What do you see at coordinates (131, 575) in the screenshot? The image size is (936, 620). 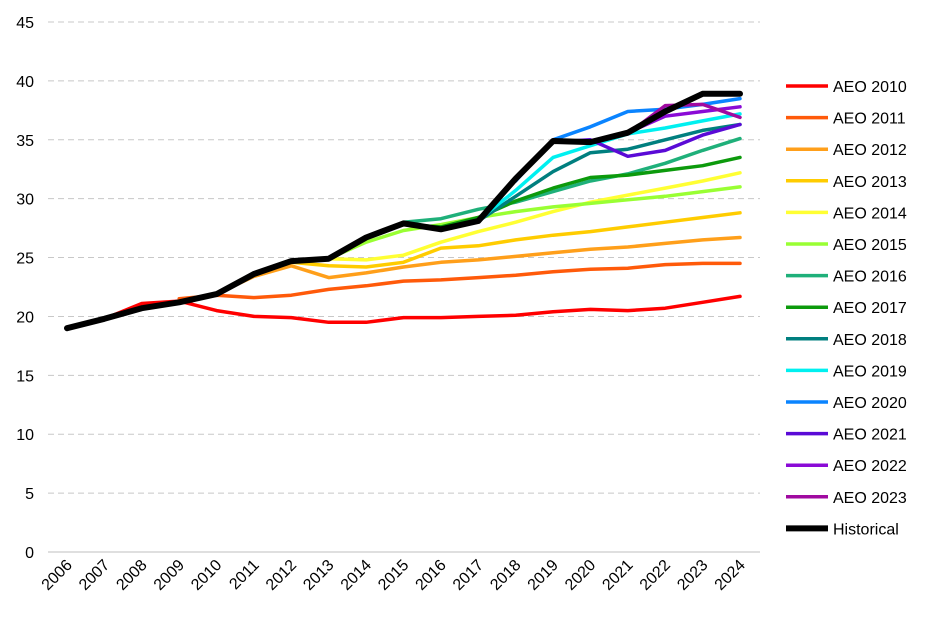 I see `x-tick-label: 2008` at bounding box center [131, 575].